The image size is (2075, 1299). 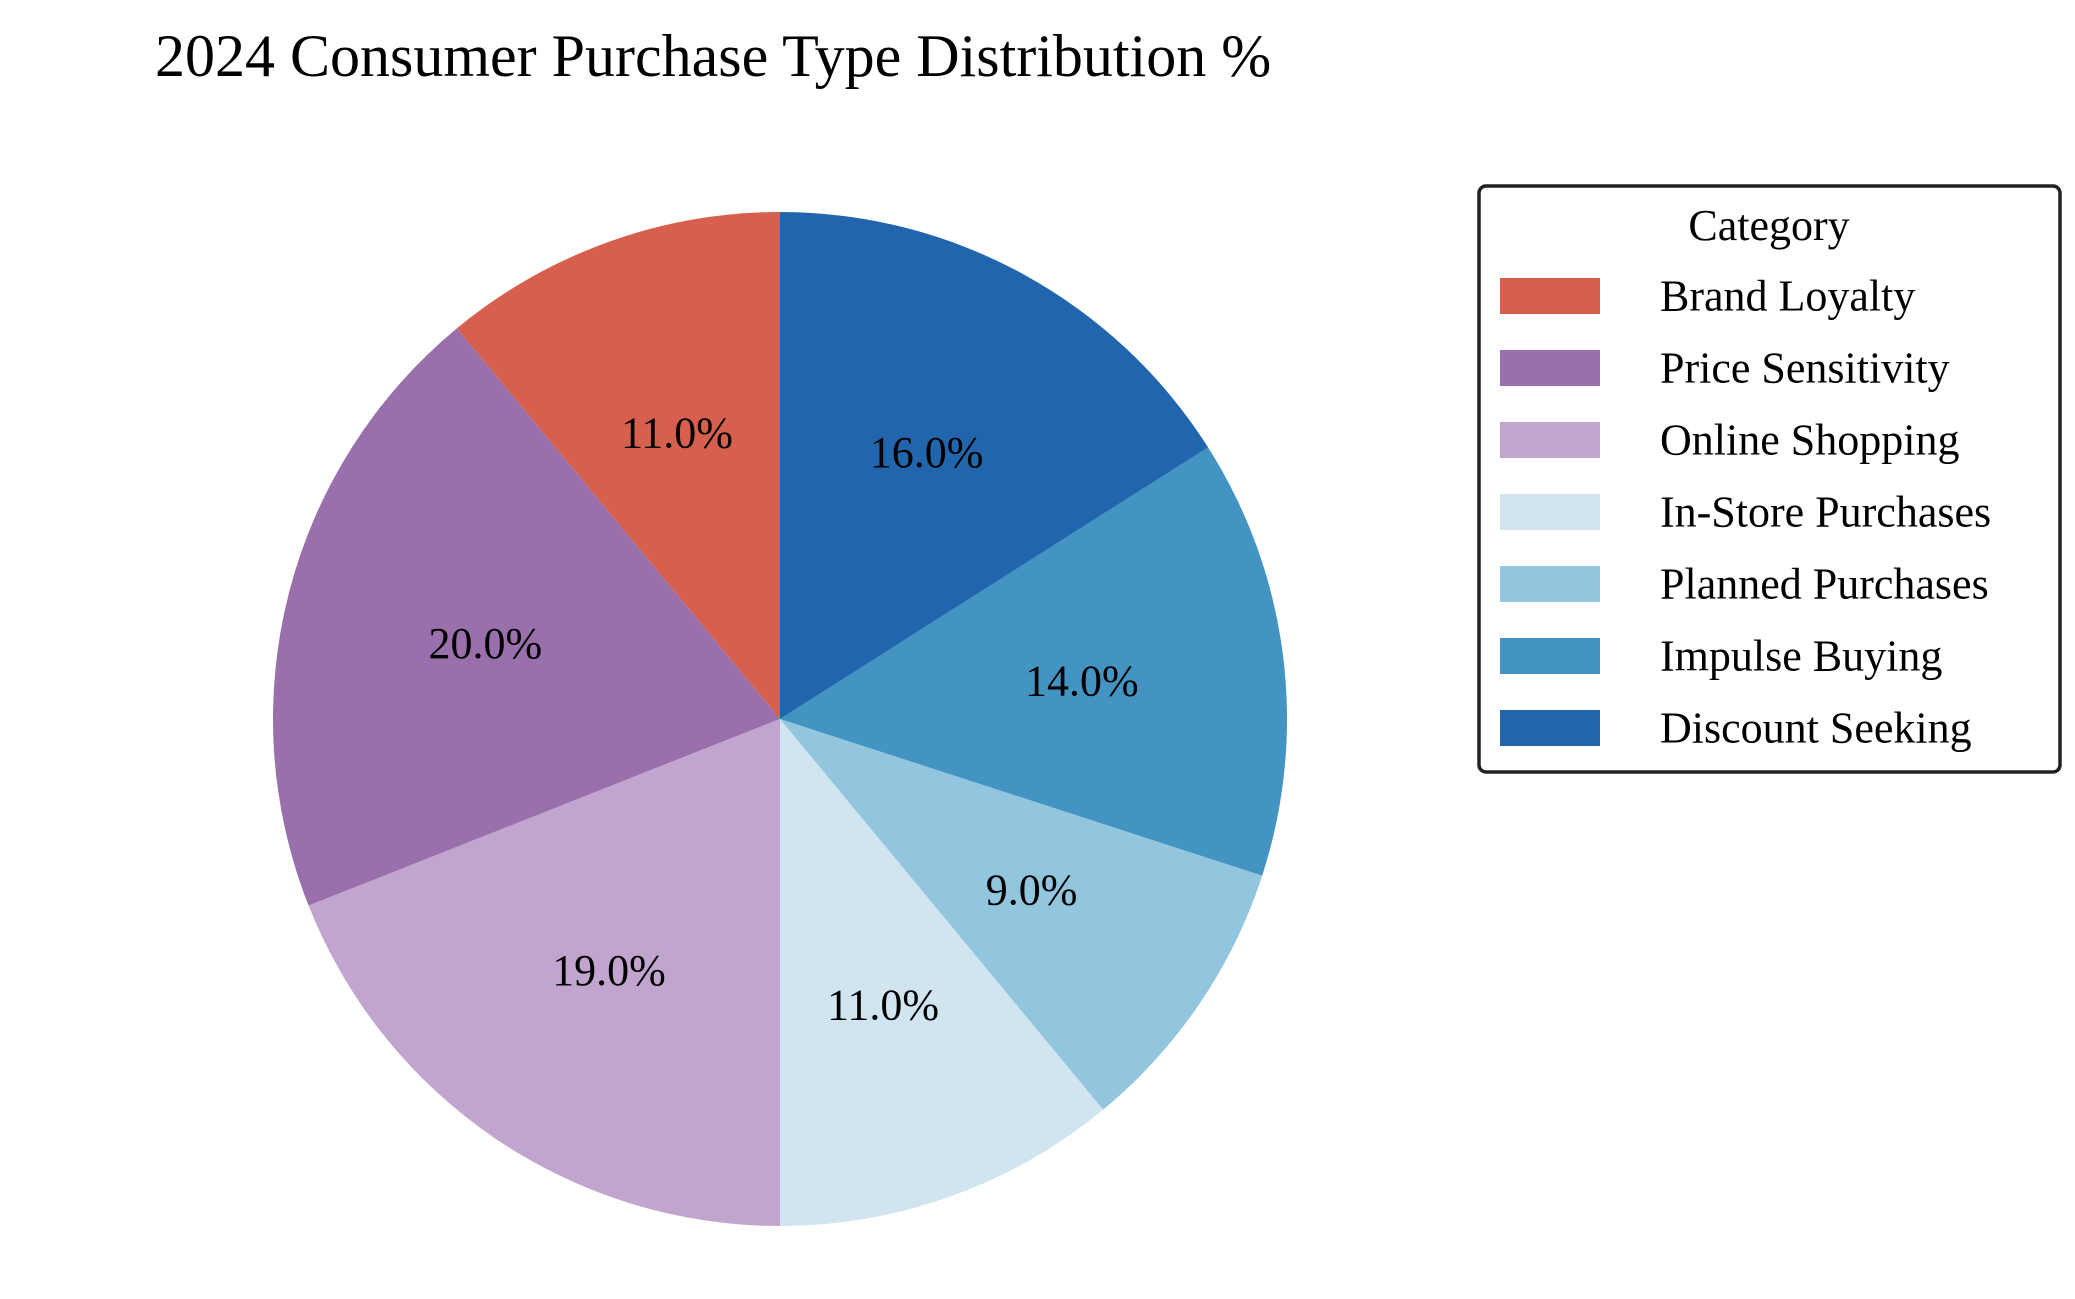 What do you see at coordinates (1550, 728) in the screenshot?
I see `legend-swatch-discount-seeking` at bounding box center [1550, 728].